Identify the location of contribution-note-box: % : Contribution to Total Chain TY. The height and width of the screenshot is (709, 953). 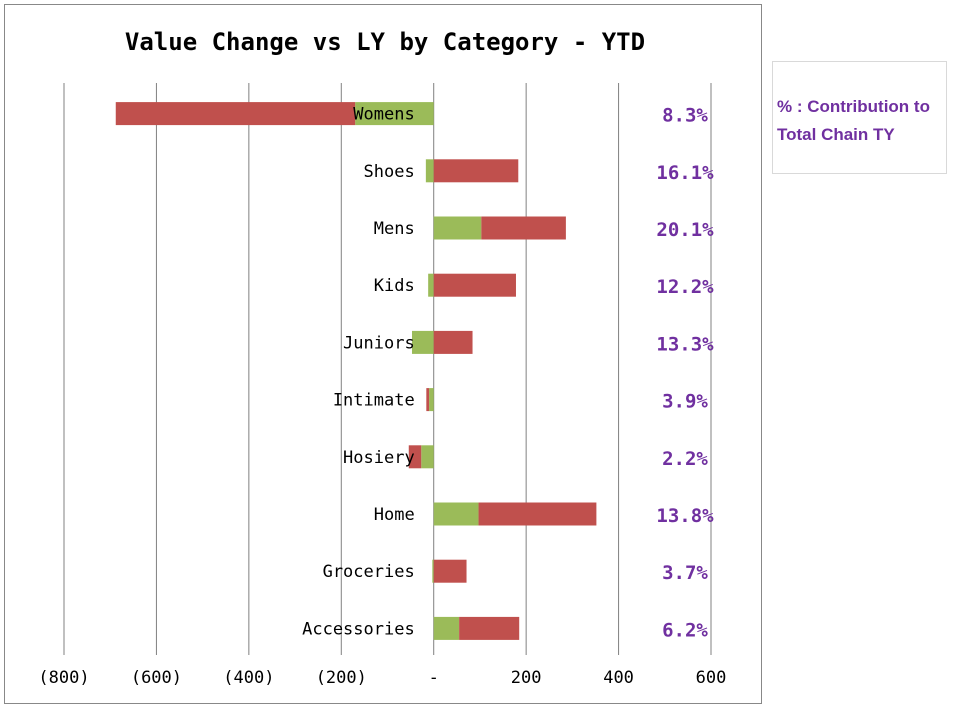
(859, 117).